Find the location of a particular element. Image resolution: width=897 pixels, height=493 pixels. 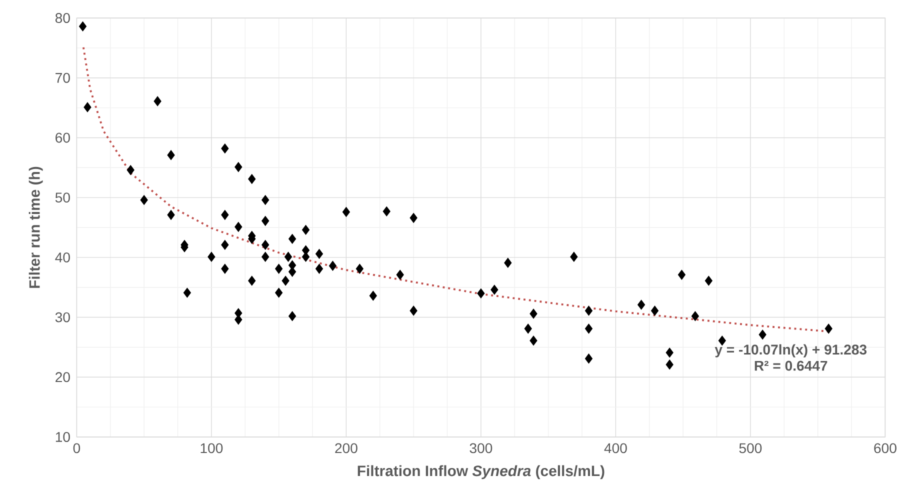

y-tick-label: 20 is located at coordinates (63, 377).